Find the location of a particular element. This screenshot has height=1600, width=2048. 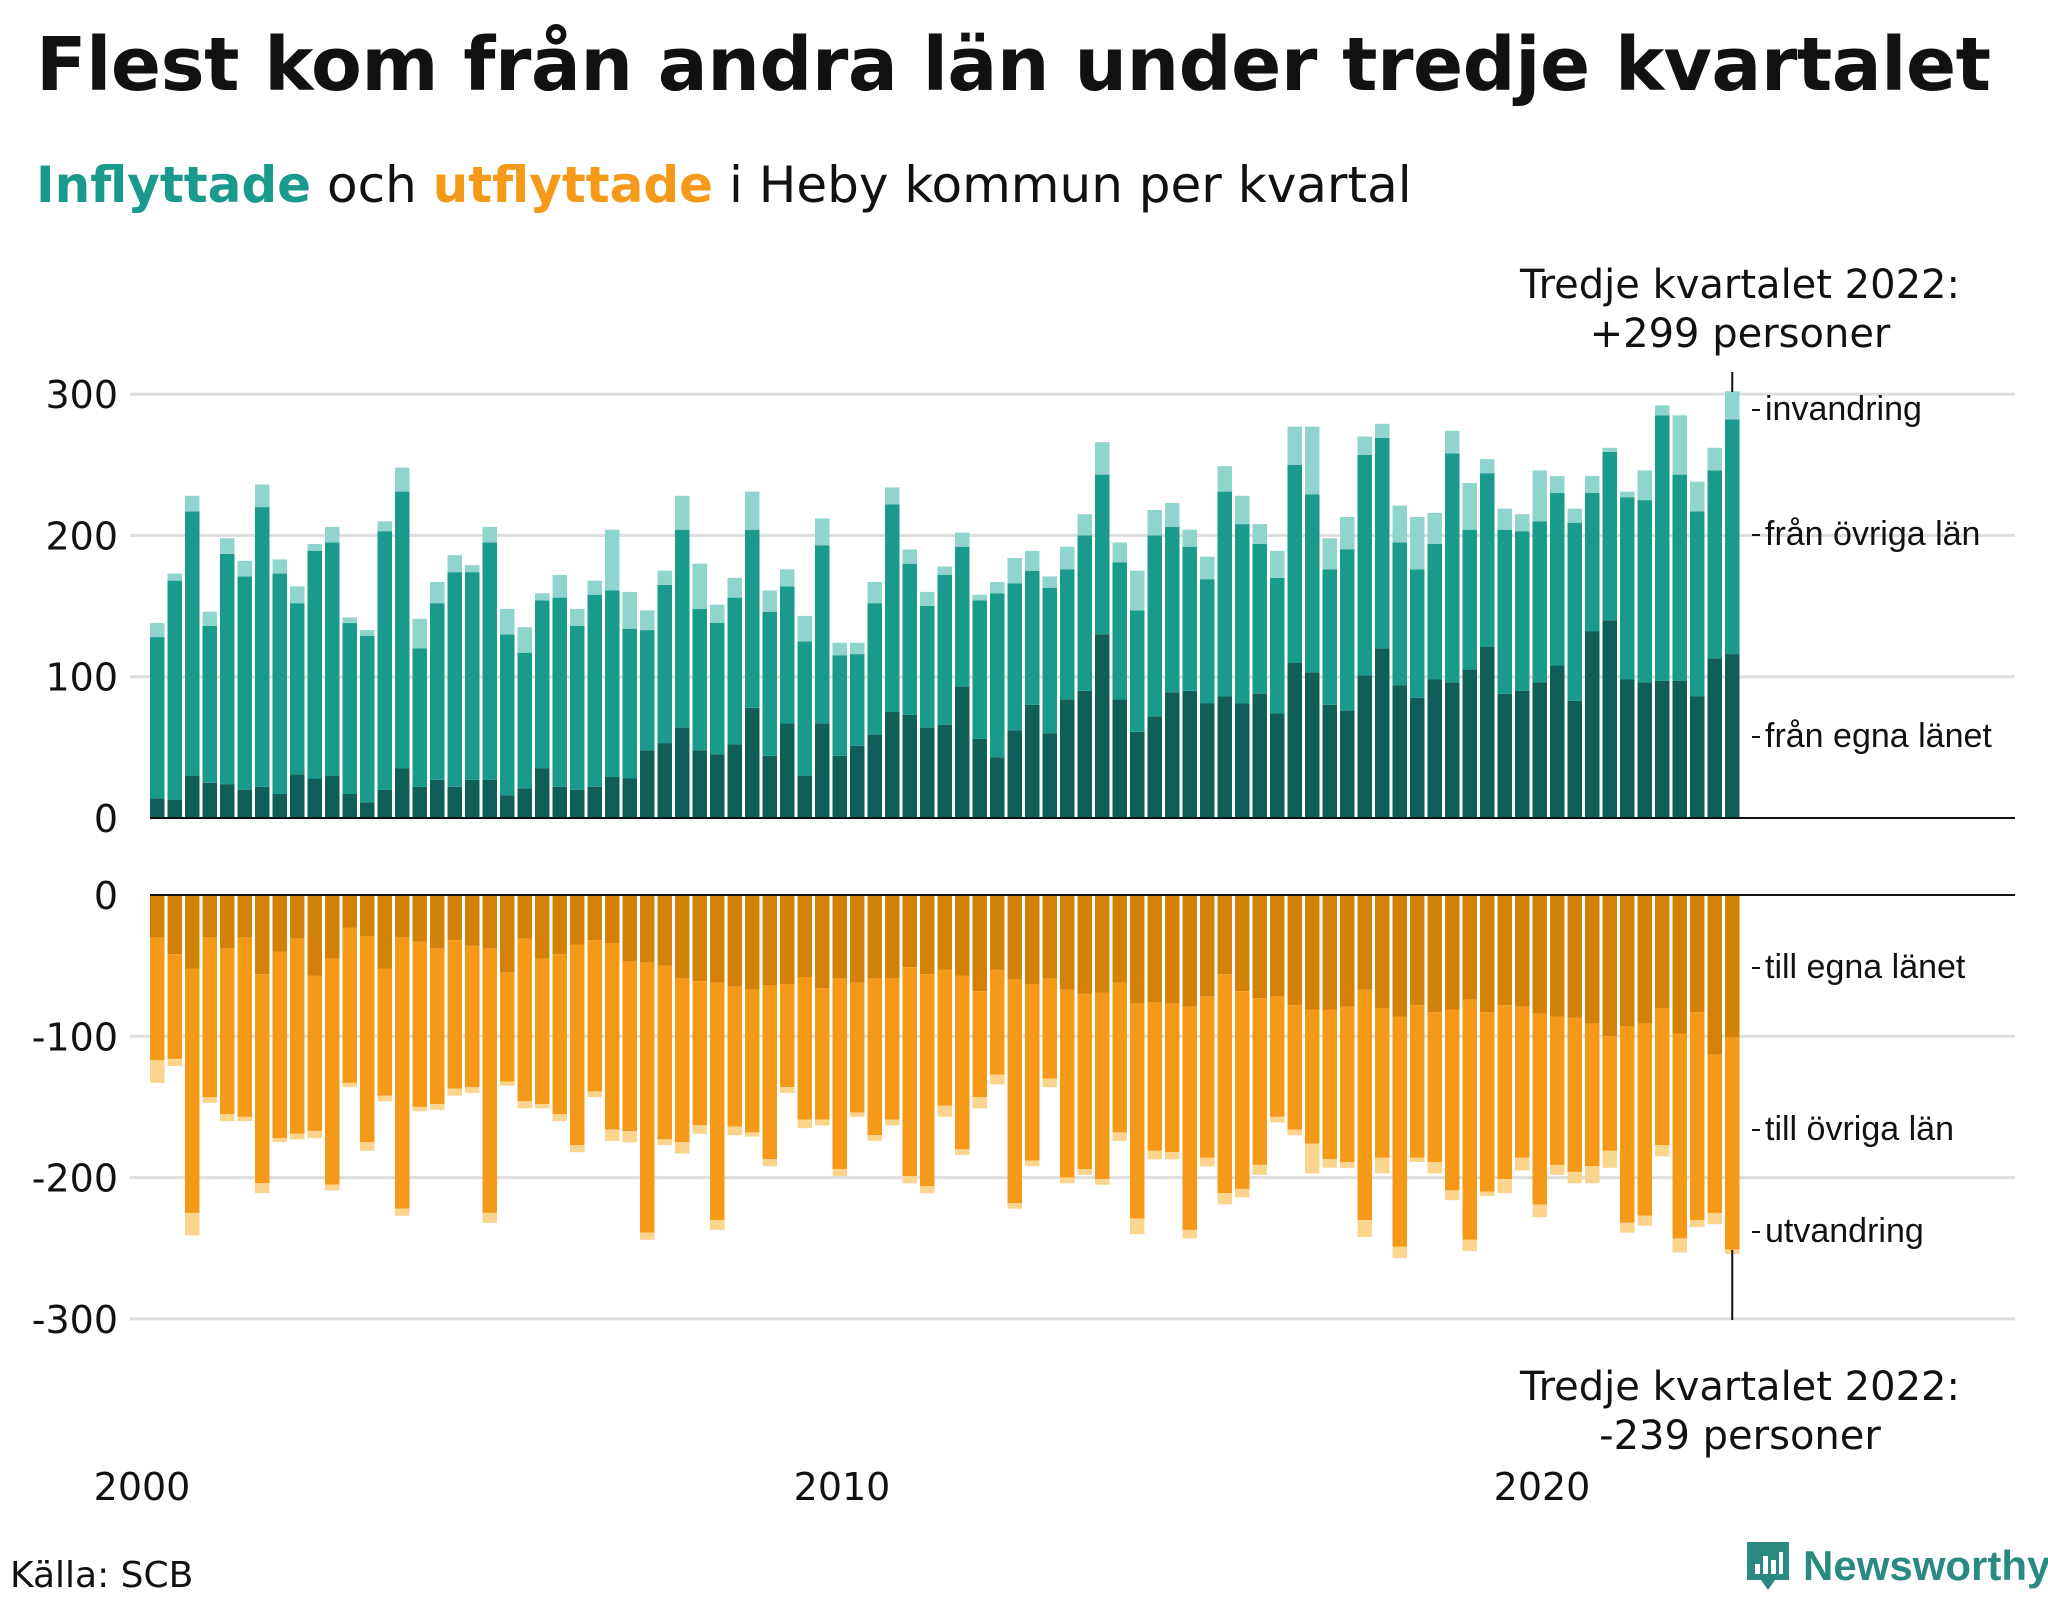

subtitle-rest: i Heby kommun per kvartal is located at coordinates (1062, 185).